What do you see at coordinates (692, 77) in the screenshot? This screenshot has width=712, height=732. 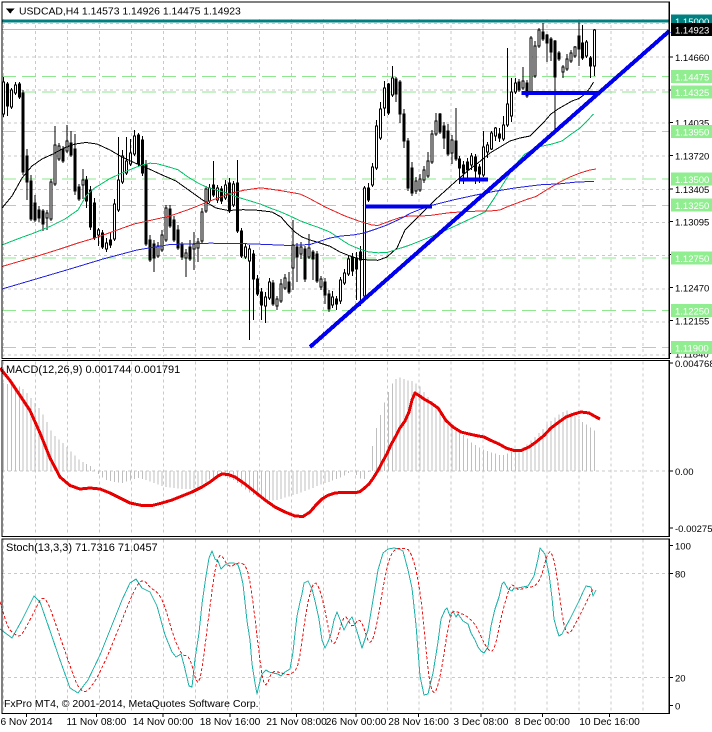 I see `svg-text: 1.14475` at bounding box center [692, 77].